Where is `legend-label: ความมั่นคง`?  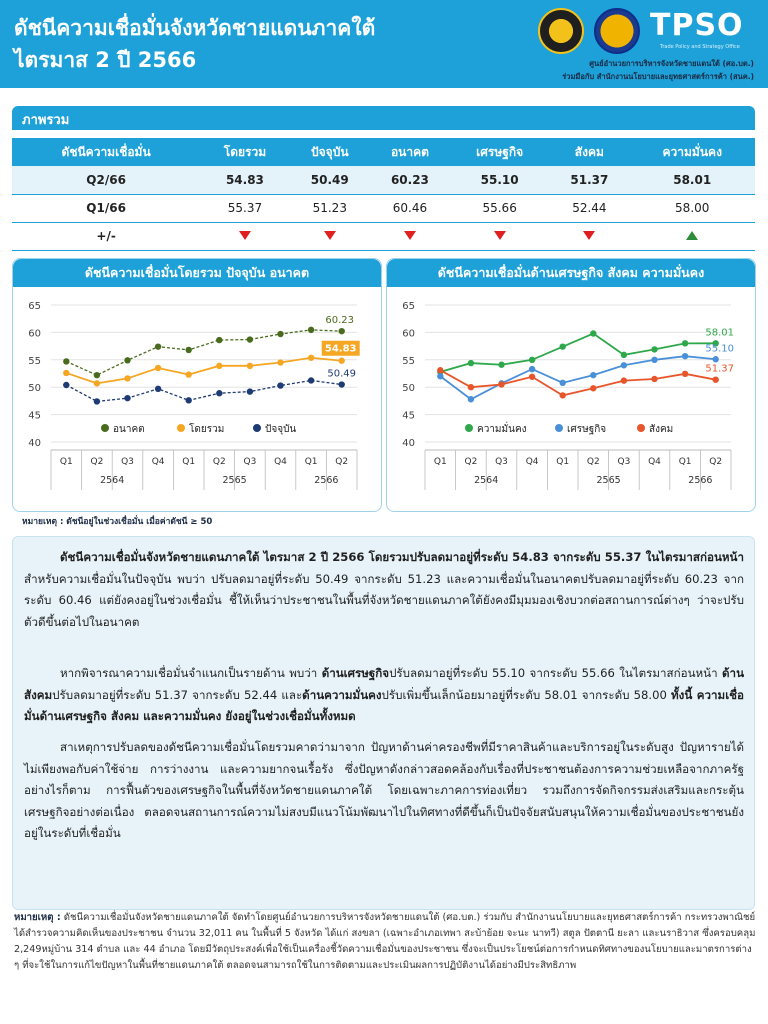 legend-label: ความมั่นคง is located at coordinates (502, 428).